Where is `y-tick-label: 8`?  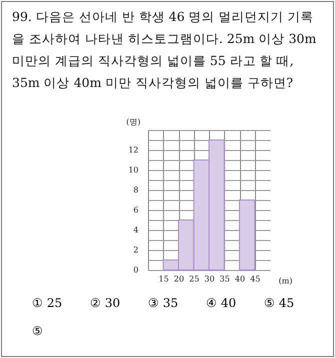
y-tick-label: 8 is located at coordinates (135, 190).